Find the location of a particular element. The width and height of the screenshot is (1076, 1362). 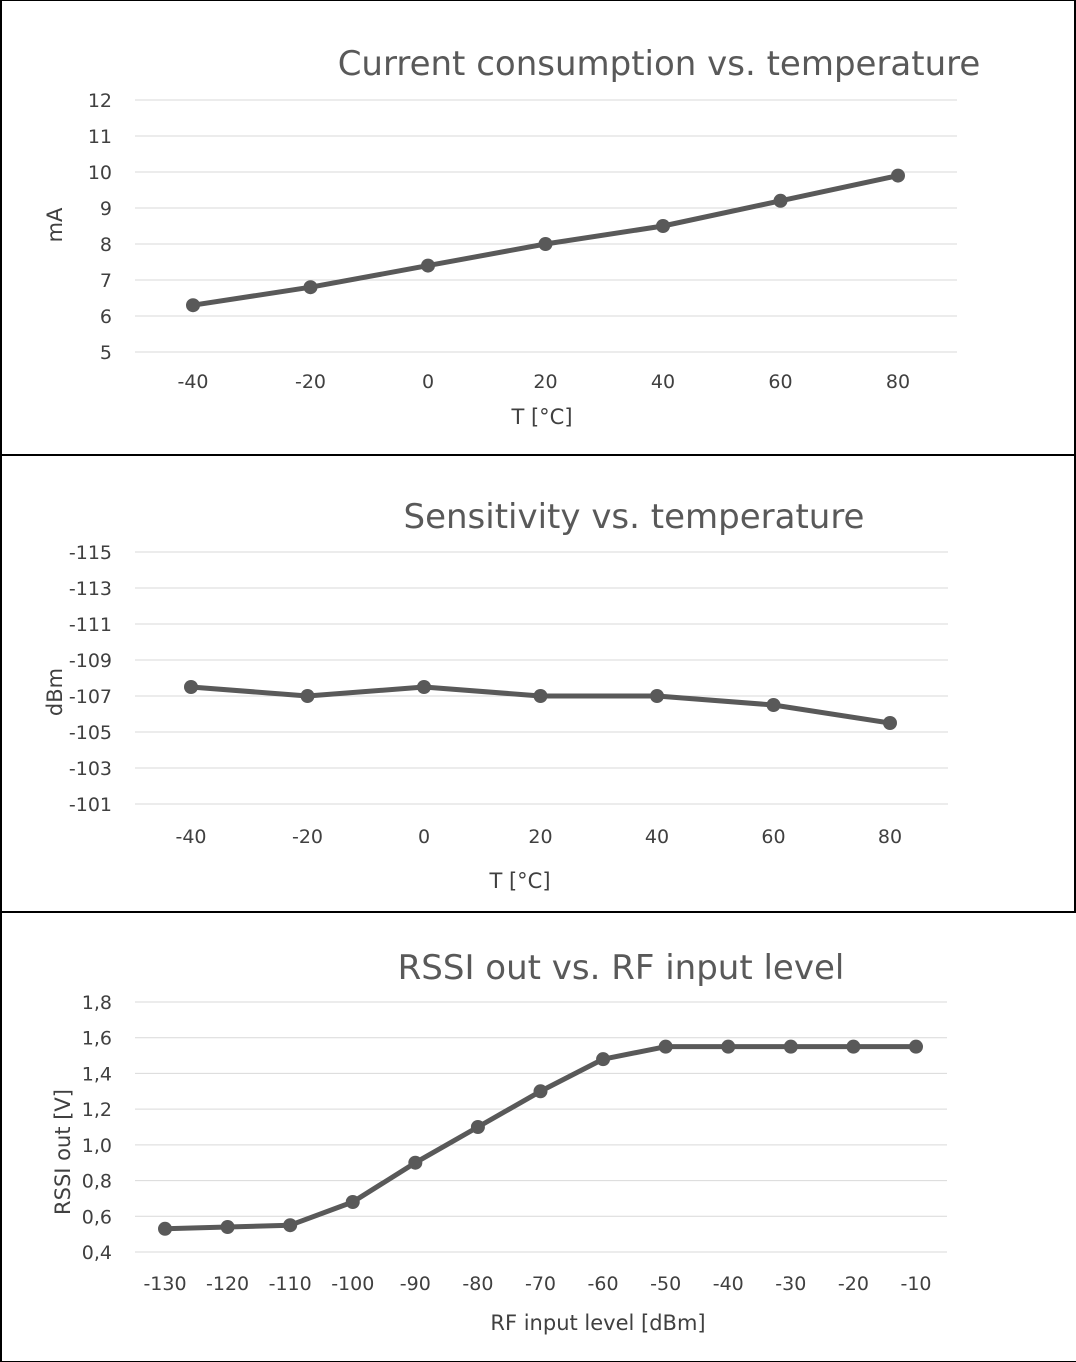

y-tick-label: 12 is located at coordinates (100, 101).